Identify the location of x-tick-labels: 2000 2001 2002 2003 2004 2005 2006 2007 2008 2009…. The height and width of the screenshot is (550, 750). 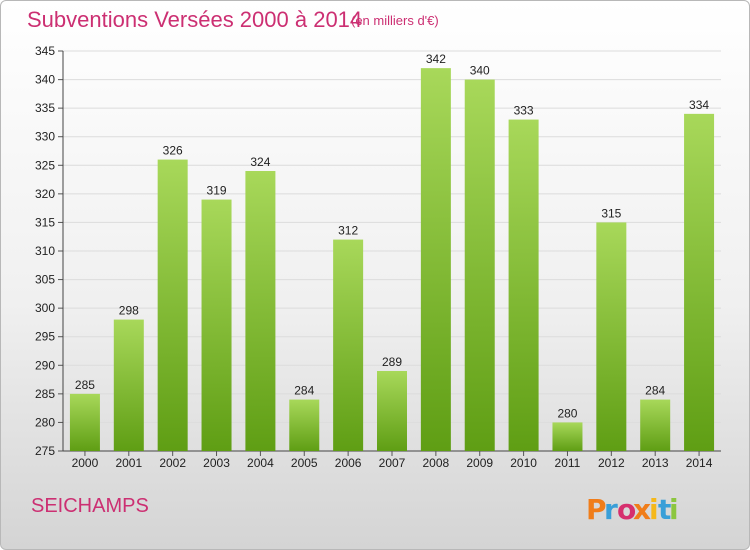
(392, 463).